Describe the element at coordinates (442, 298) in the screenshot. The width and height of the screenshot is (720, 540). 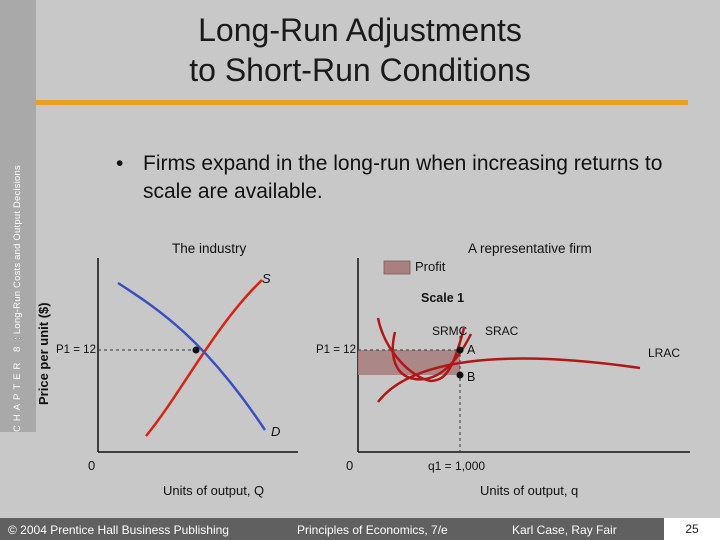
I see `scale-label: Scale 1` at that location.